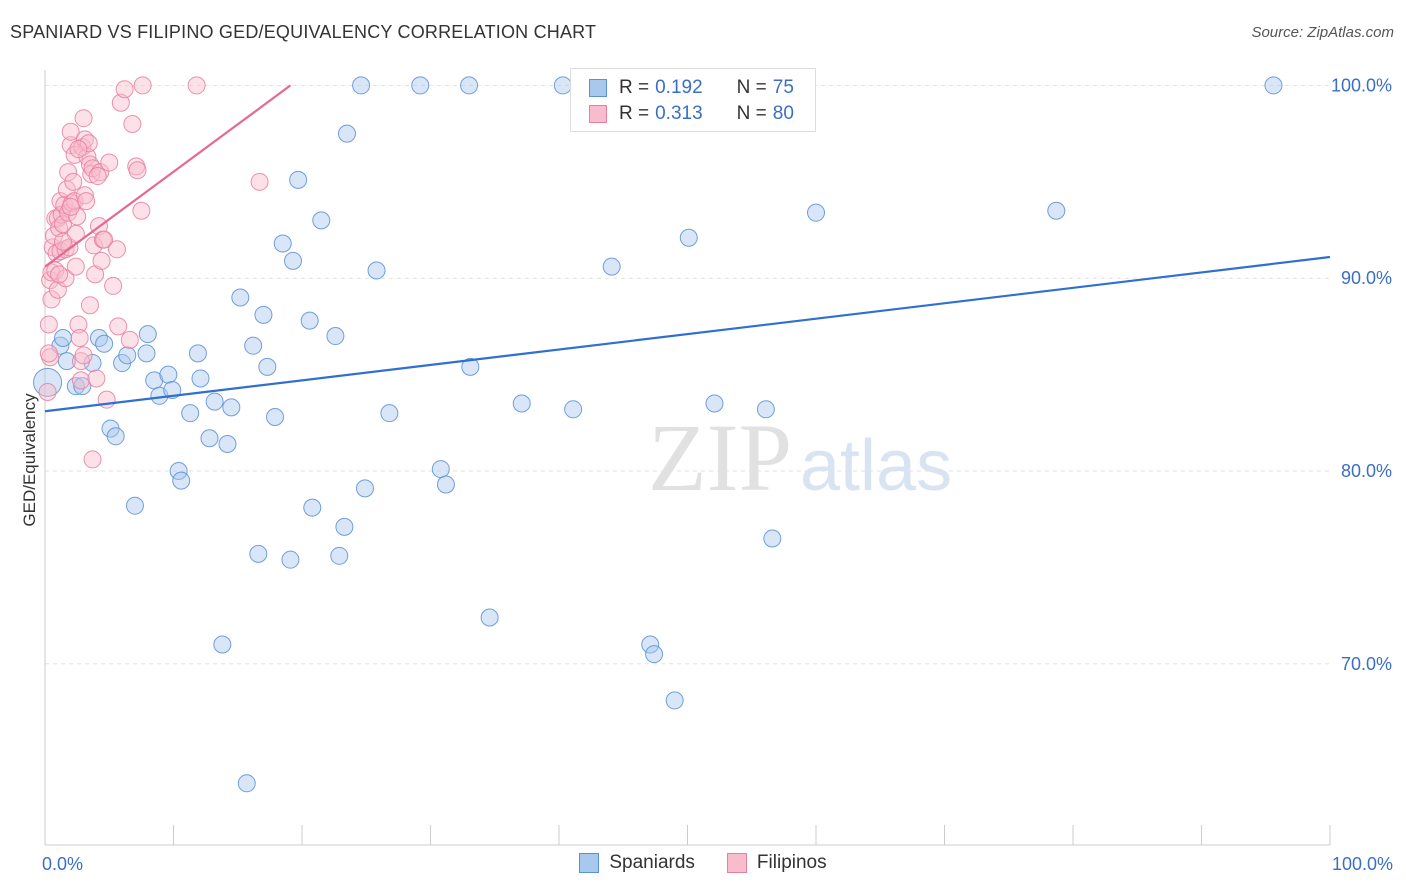 This screenshot has width=1406, height=892. What do you see at coordinates (62, 864) in the screenshot?
I see `x-tick-label: 0.0%` at bounding box center [62, 864].